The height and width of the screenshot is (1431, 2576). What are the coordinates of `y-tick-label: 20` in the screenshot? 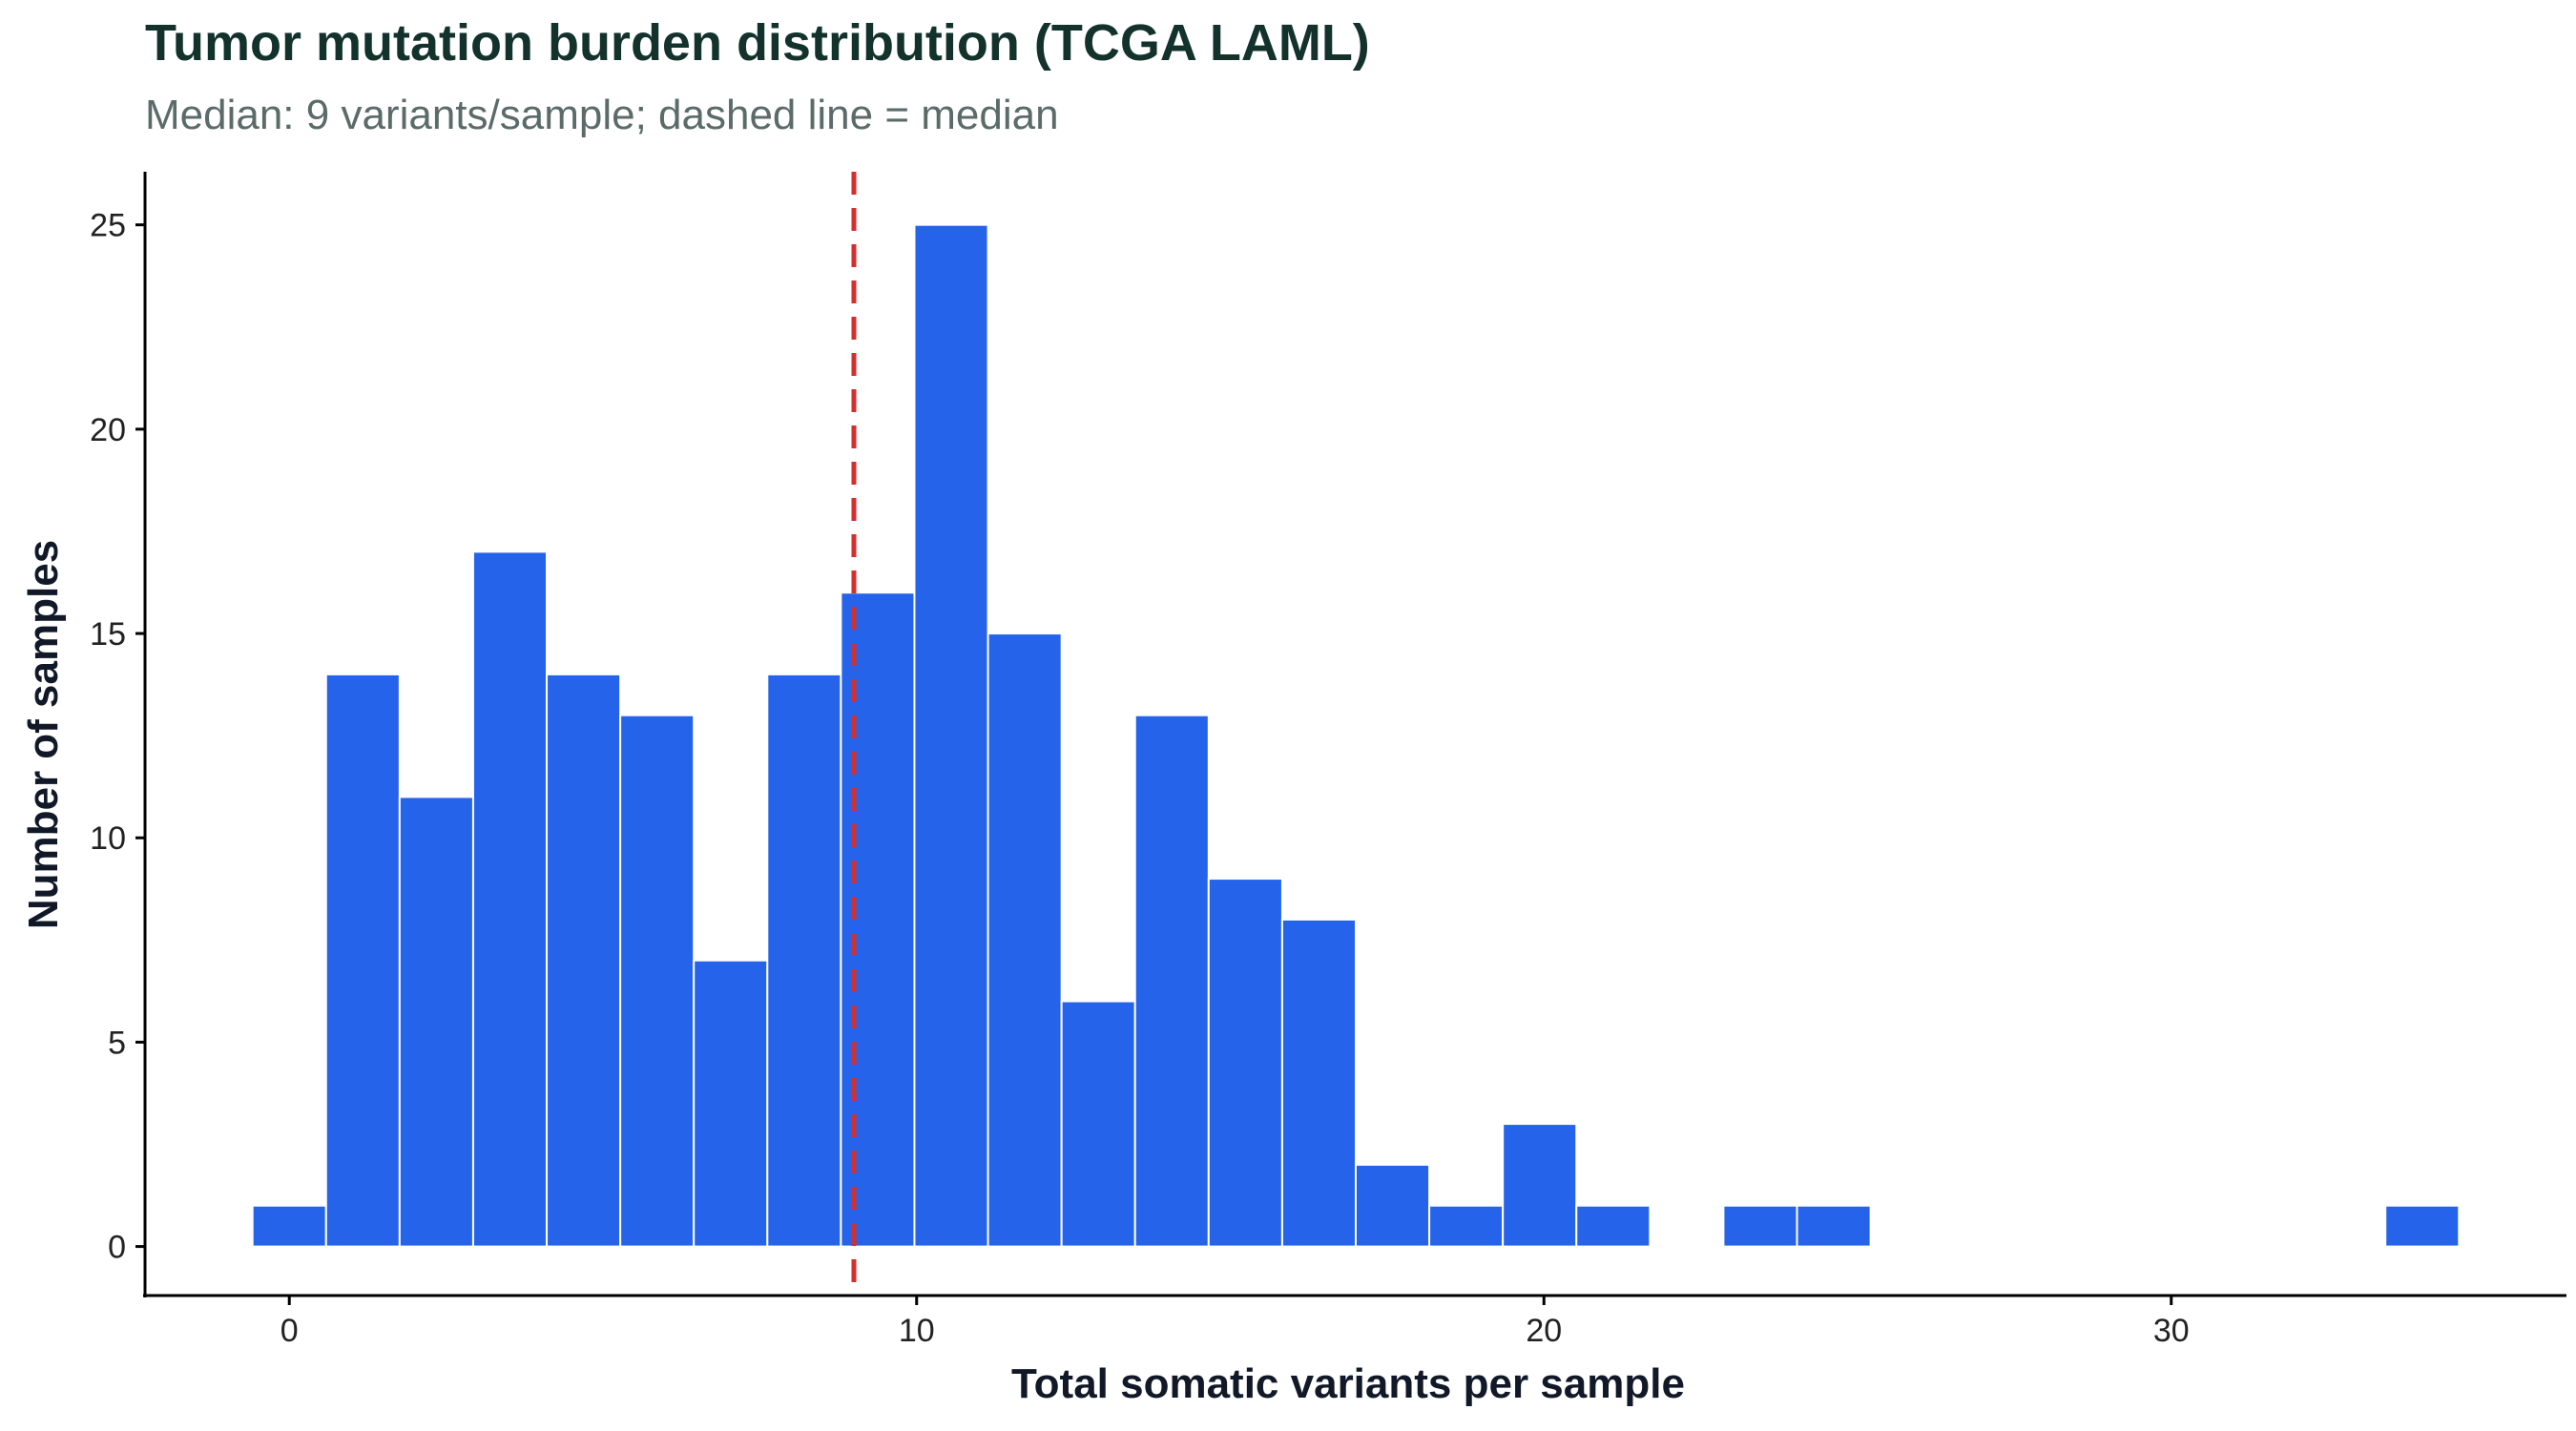 It's located at (108, 430).